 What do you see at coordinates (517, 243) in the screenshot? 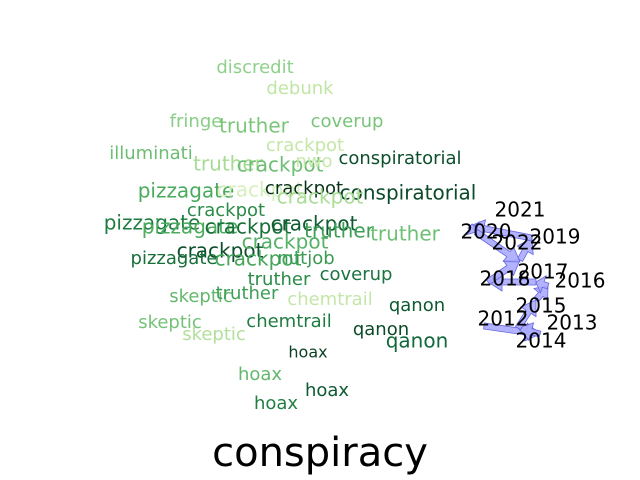
I see `year-label: 2022` at bounding box center [517, 243].